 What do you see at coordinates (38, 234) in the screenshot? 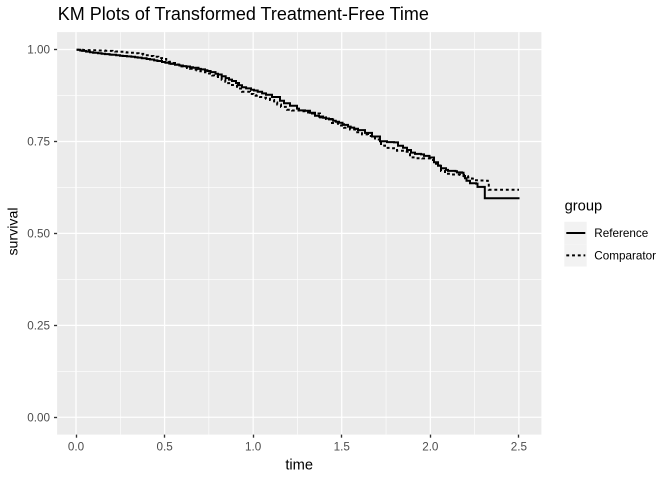
I see `svg-text: 0.50` at bounding box center [38, 234].